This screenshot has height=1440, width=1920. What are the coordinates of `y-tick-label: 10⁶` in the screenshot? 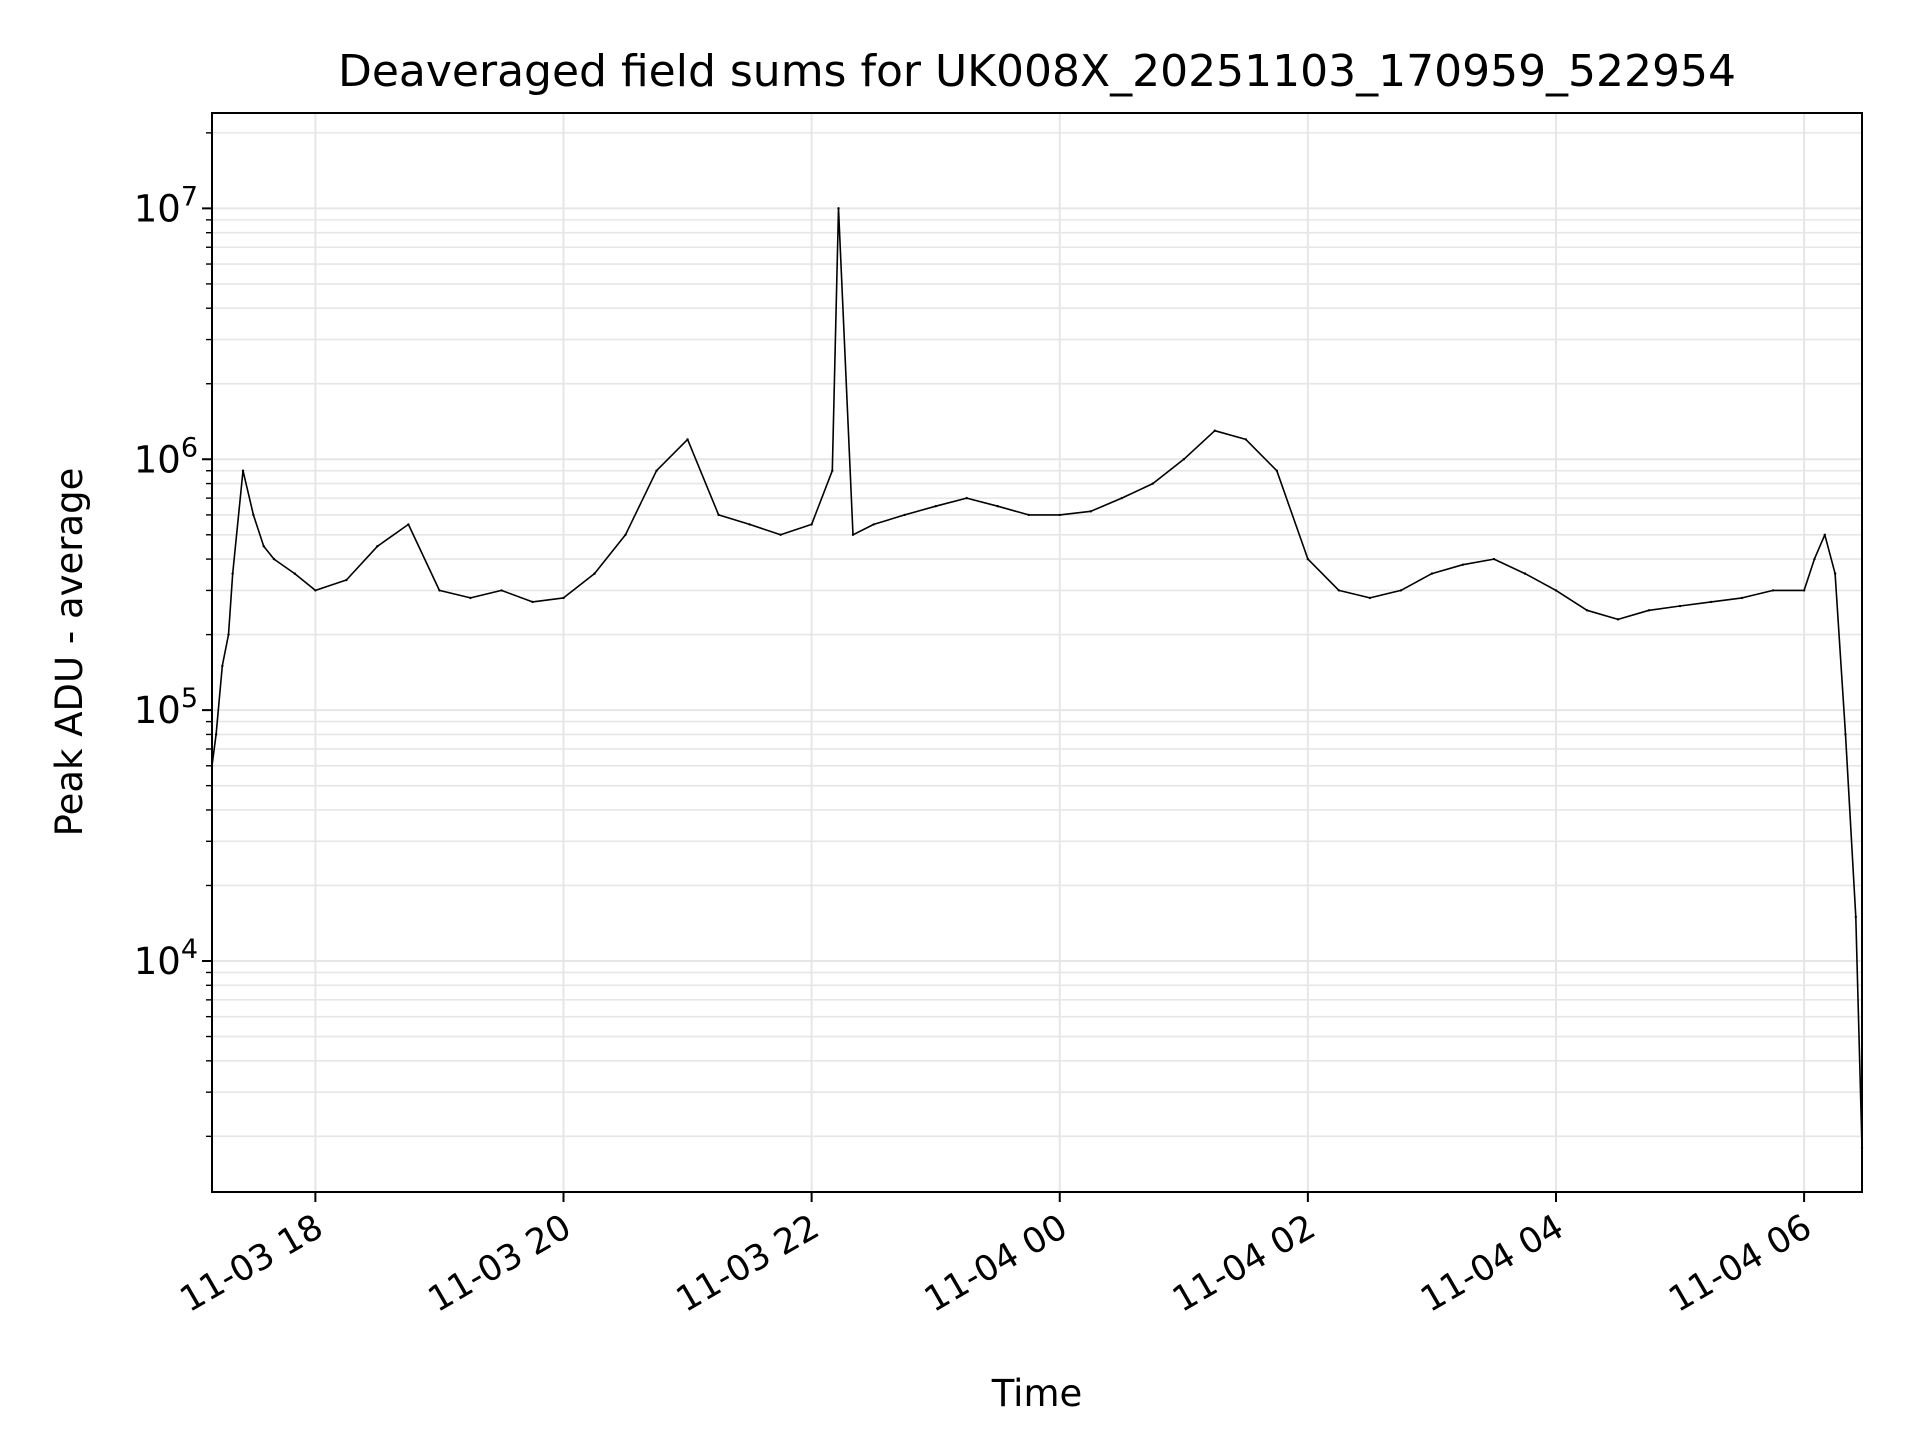 It's located at (166, 456).